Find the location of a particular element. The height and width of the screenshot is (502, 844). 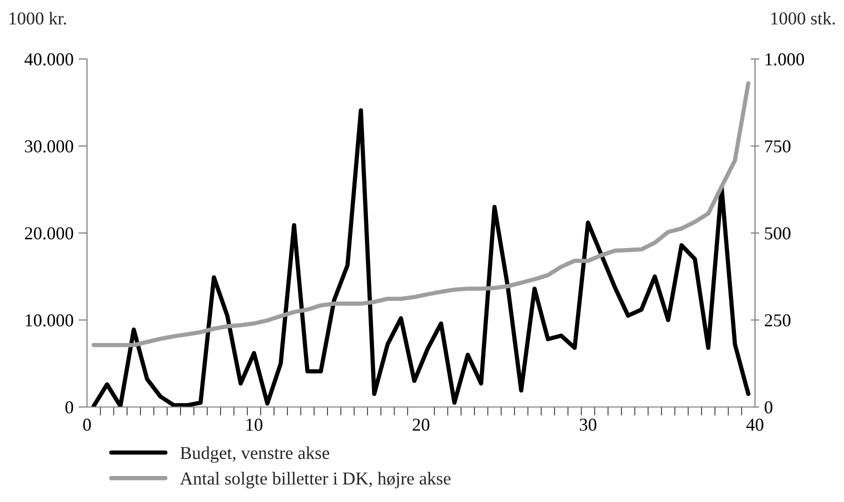

y2-tick-label: 750 is located at coordinates (777, 146).